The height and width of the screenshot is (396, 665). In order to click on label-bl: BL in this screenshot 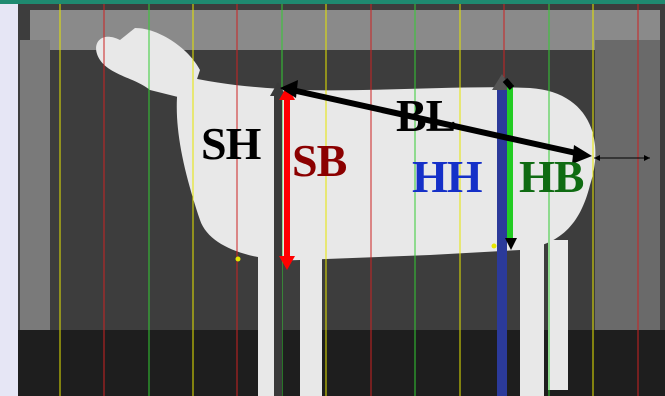, I will do `click(426, 115)`.